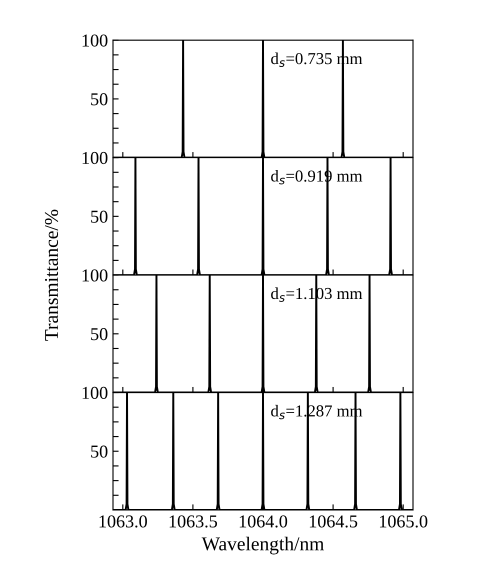 Image resolution: width=500 pixels, height=566 pixels. Describe the element at coordinates (263, 545) in the screenshot. I see `x-axis-title: Wavelength/nm` at that location.